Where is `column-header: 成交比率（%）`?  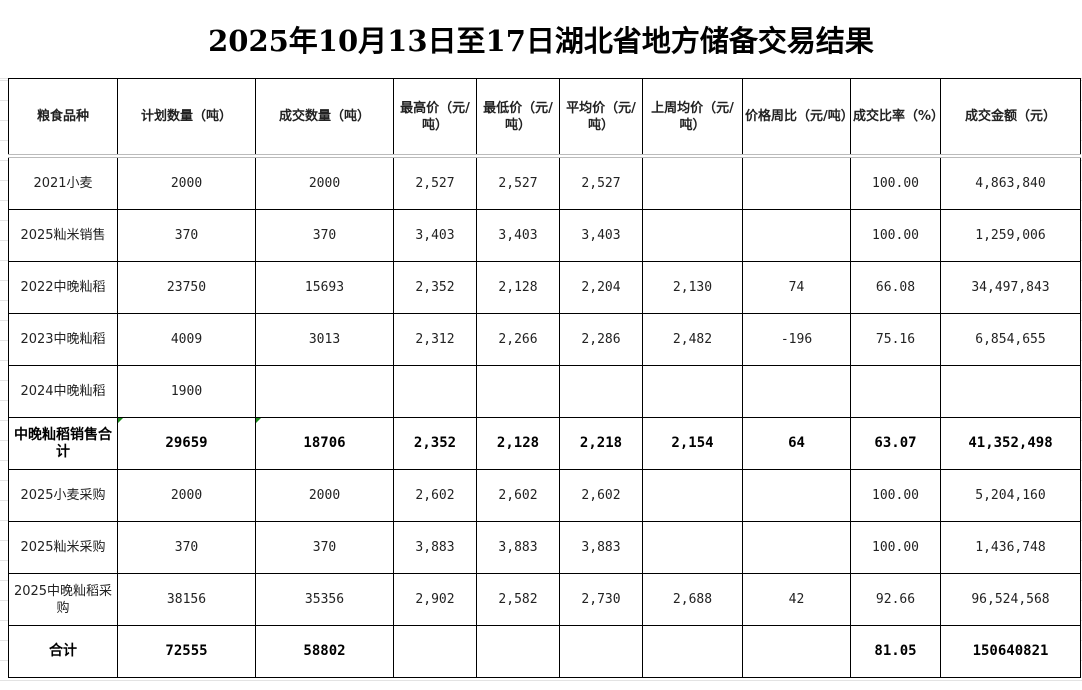
column-header: 成交比率（%） is located at coordinates (897, 118).